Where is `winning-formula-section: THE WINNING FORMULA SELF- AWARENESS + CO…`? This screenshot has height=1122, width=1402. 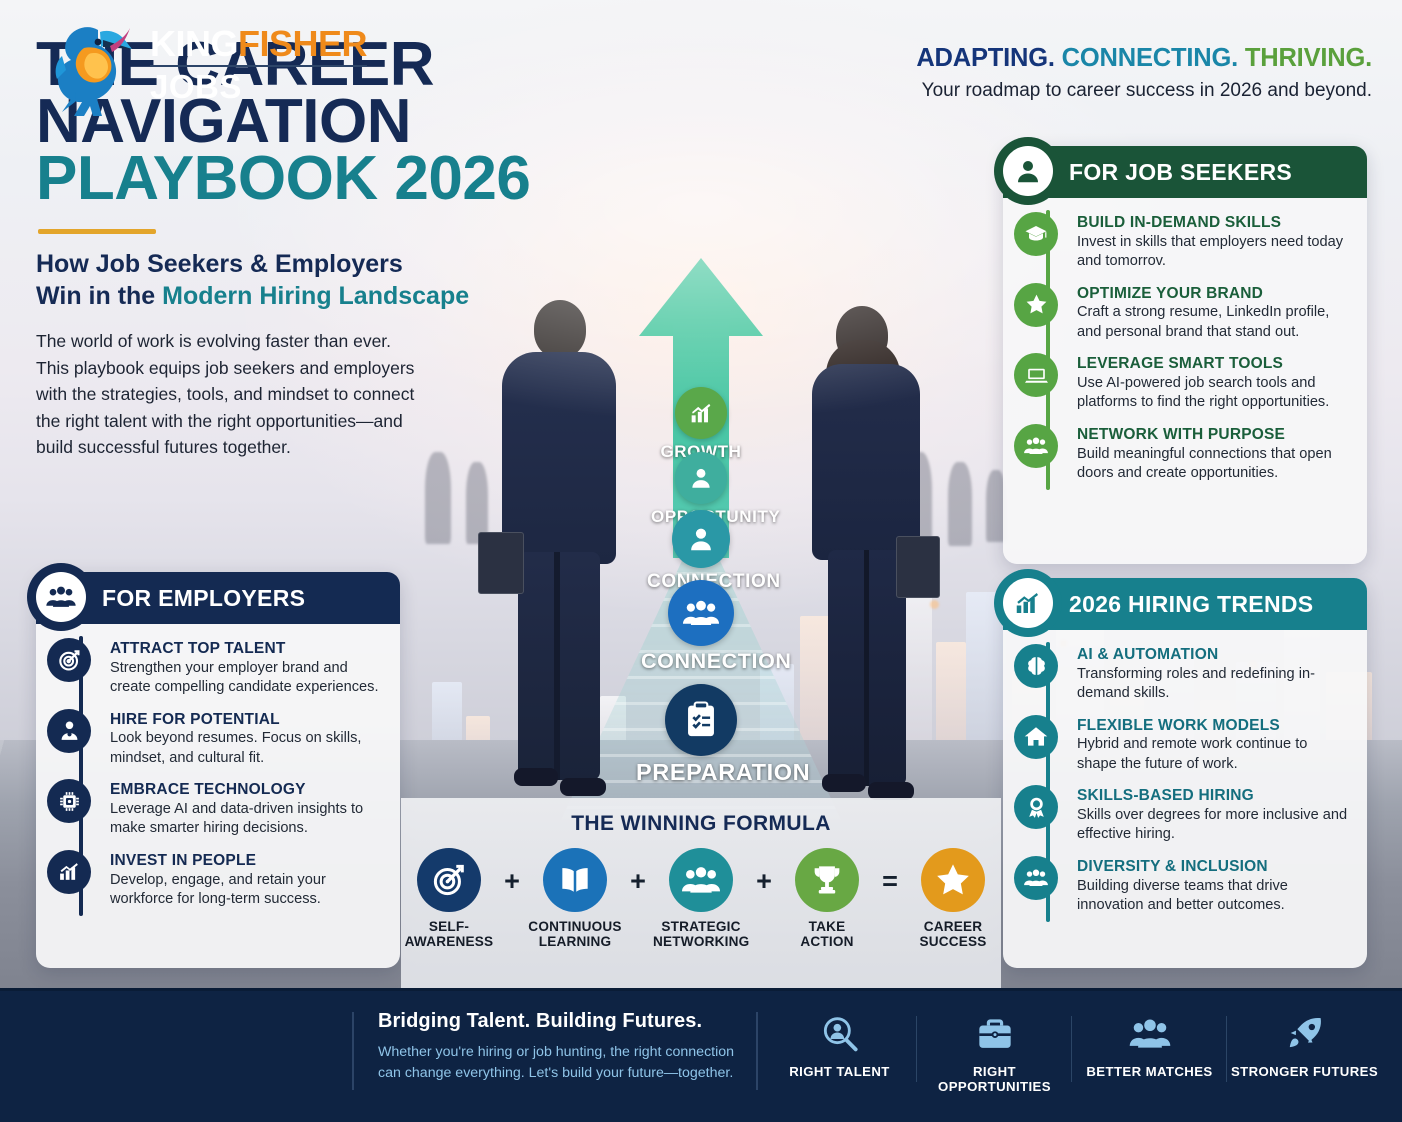 winning-formula-section: THE WINNING FORMULA SELF- AWARENESS + CO… is located at coordinates (701, 893).